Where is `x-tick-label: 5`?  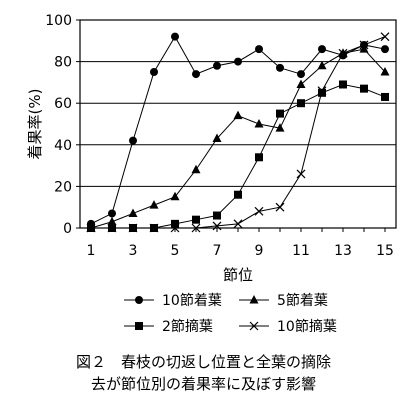 x-tick-label: 5 is located at coordinates (175, 251).